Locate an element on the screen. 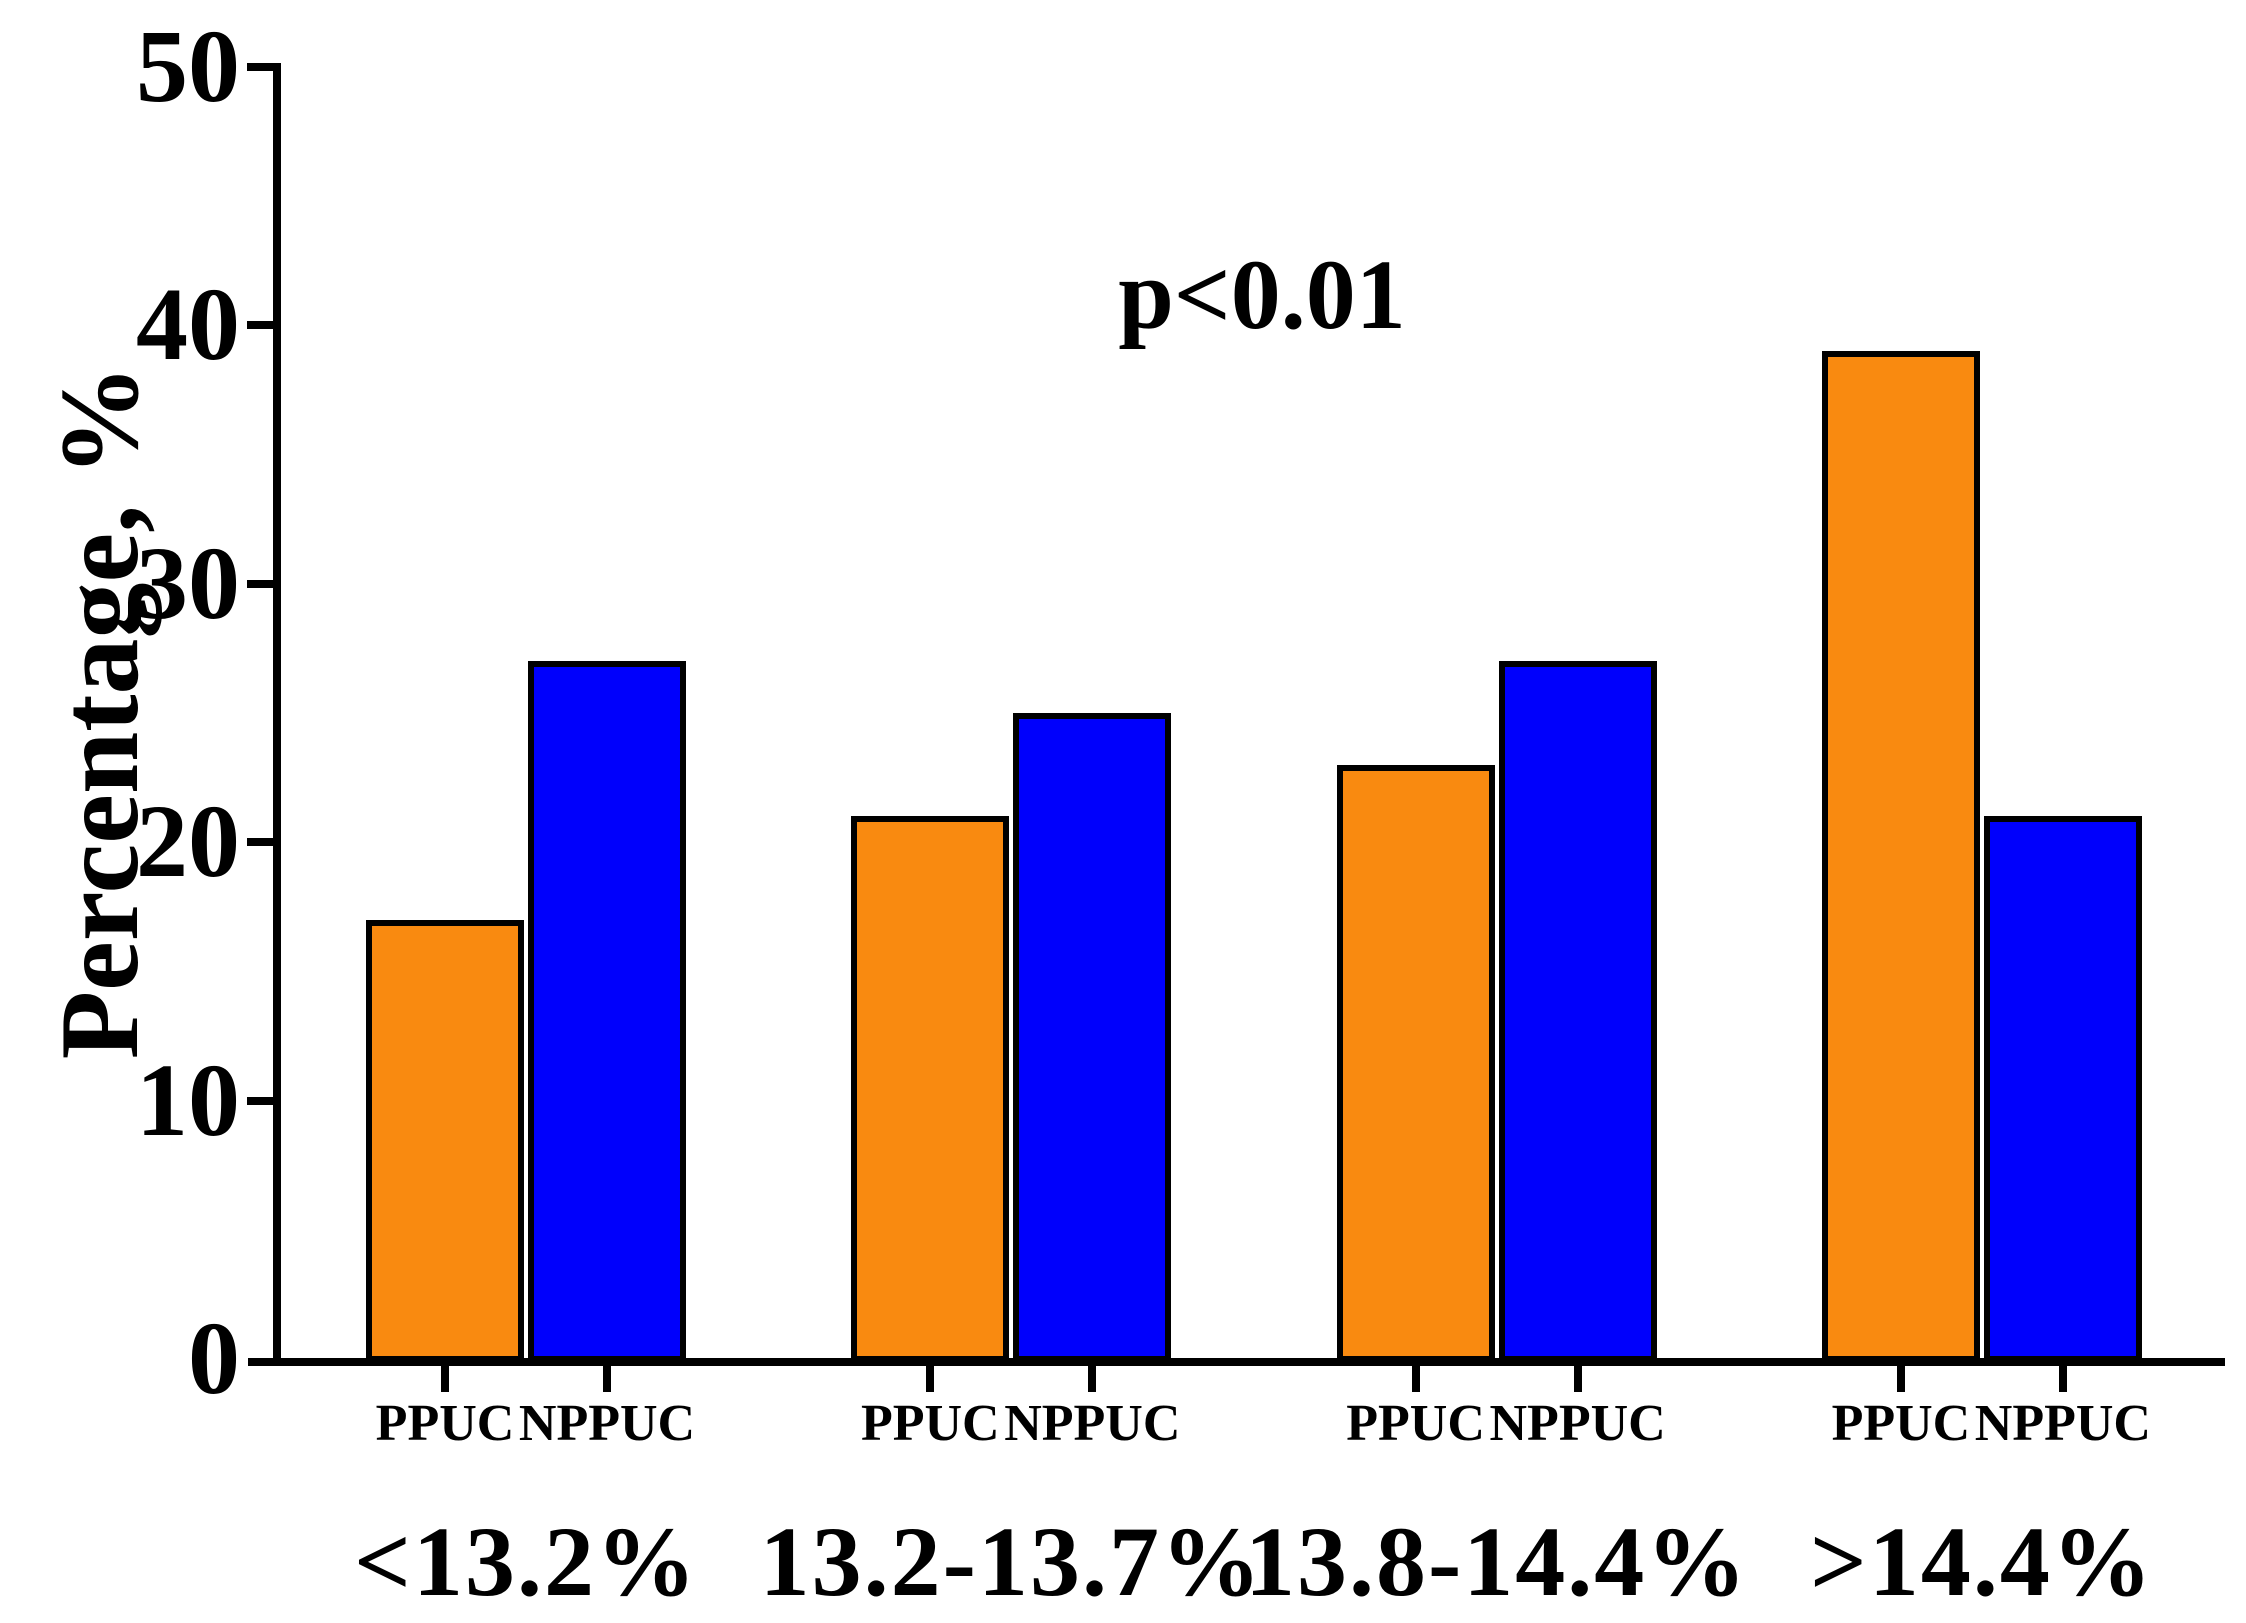 Image resolution: width=2246 pixels, height=1623 pixels. y-tick-label: 40 is located at coordinates (188, 325).